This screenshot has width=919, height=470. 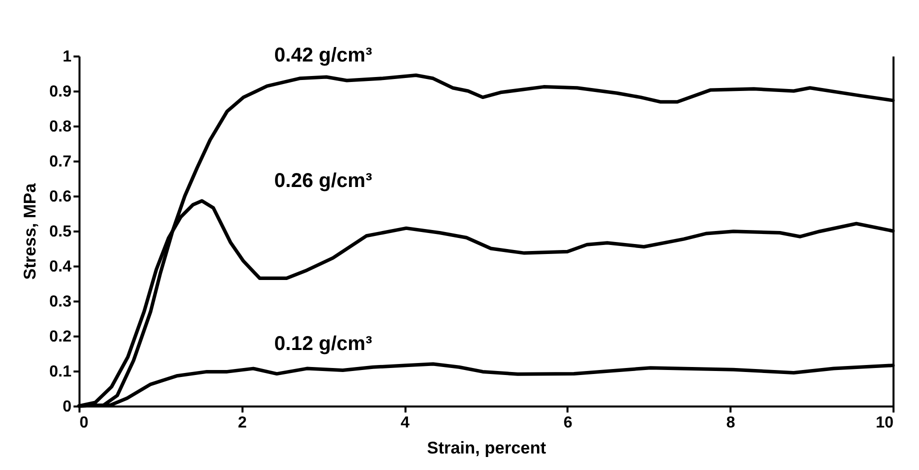 What do you see at coordinates (323, 55) in the screenshot?
I see `series-label: 0.42 g/cm³` at bounding box center [323, 55].